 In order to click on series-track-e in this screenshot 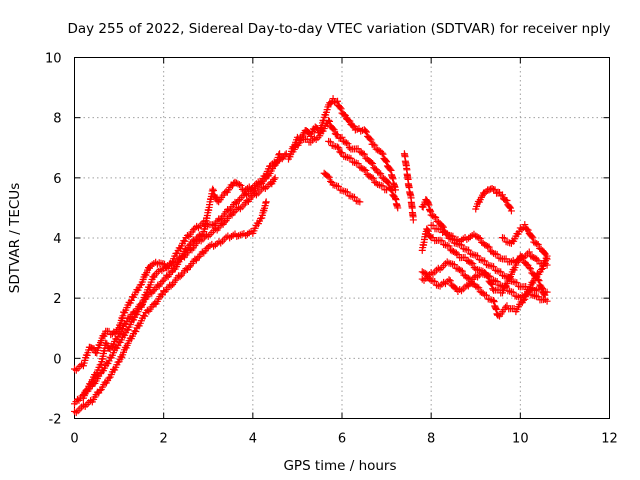, I will do `click(342, 144)`.